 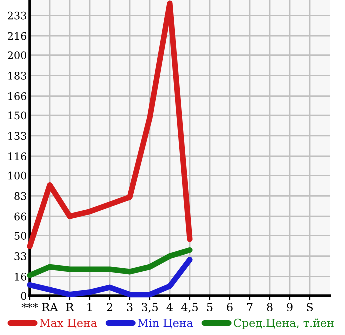 What do you see at coordinates (250, 307) in the screenshot?
I see `x-tick-label: 7` at bounding box center [250, 307].